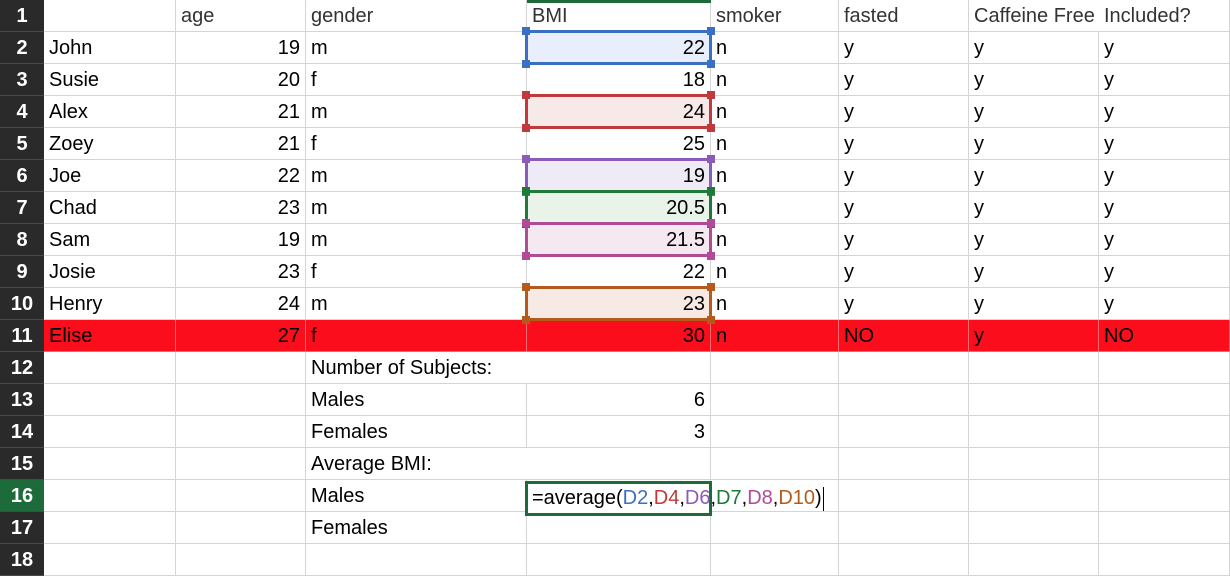  What do you see at coordinates (619, 112) in the screenshot?
I see `cell-bmi-row-4: 24` at bounding box center [619, 112].